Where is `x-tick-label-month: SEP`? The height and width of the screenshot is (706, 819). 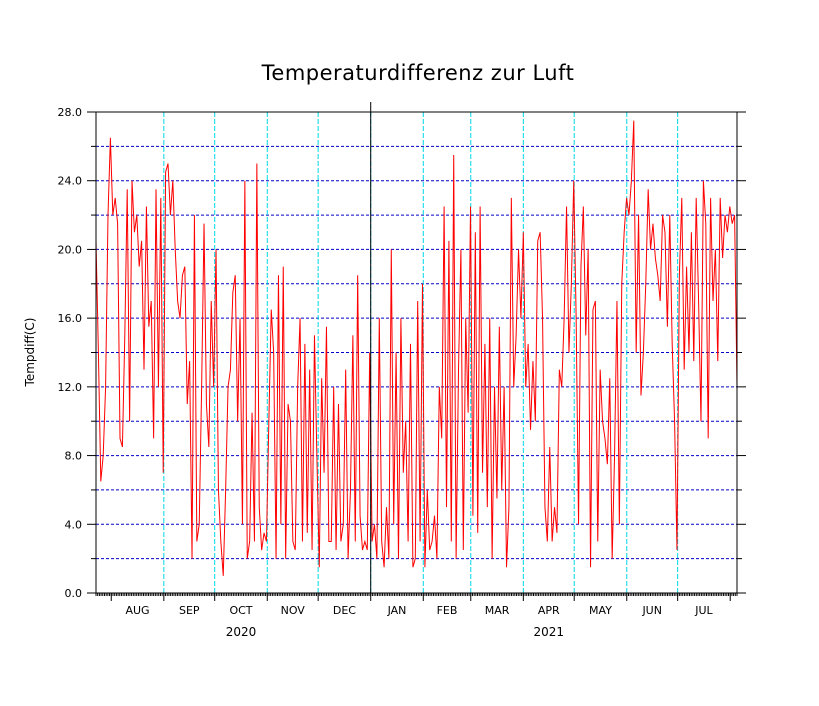 x-tick-label-month: SEP is located at coordinates (189, 610).